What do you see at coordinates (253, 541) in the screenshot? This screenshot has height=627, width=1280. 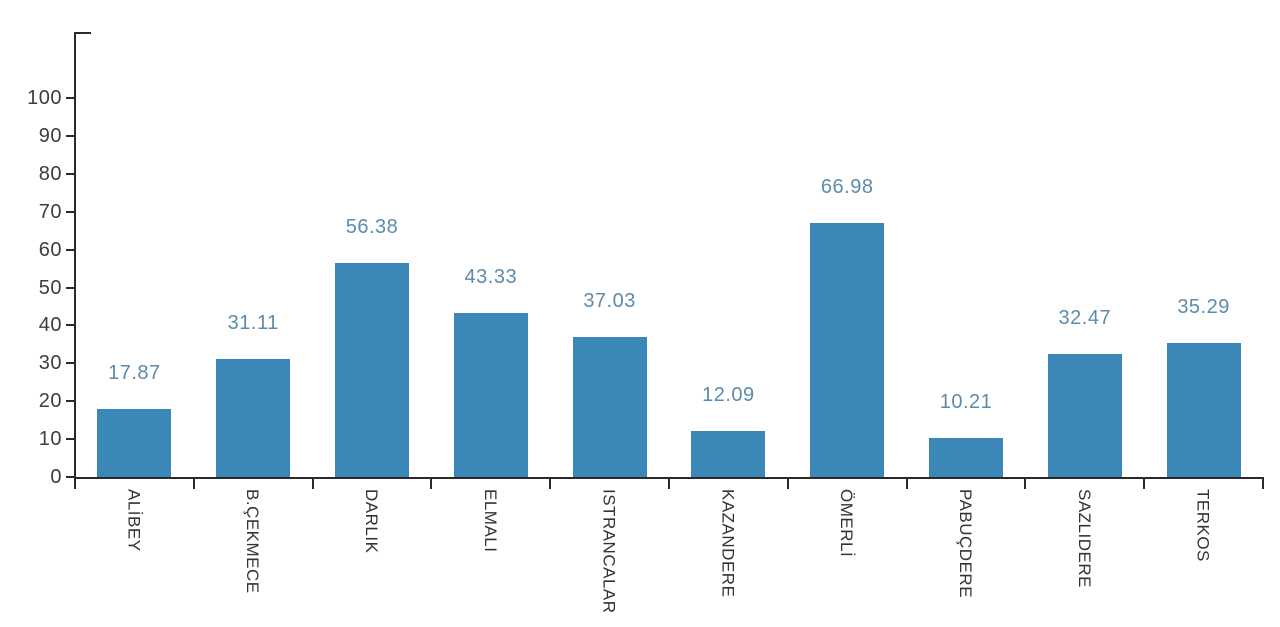 I see `x-axis-category-label: B.ÇEKMECE` at bounding box center [253, 541].